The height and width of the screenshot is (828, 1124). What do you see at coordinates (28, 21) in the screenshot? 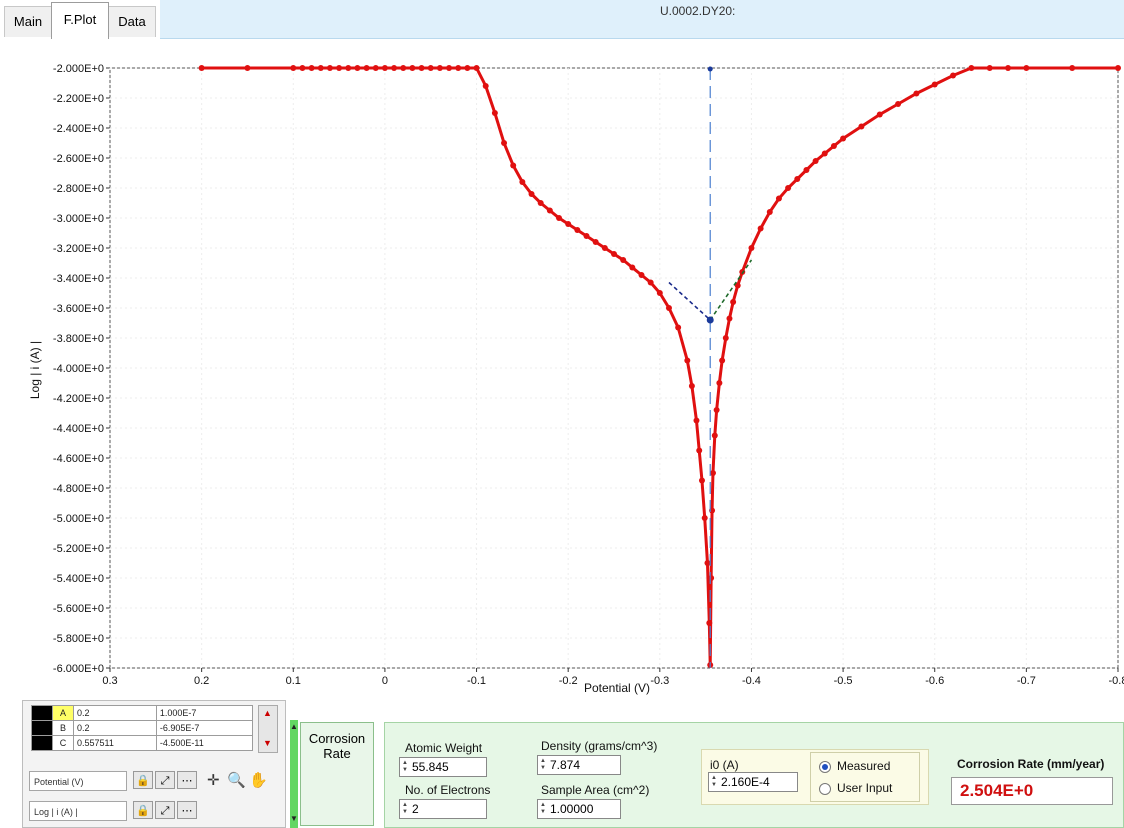
I see `tab-main: Main` at bounding box center [28, 21].